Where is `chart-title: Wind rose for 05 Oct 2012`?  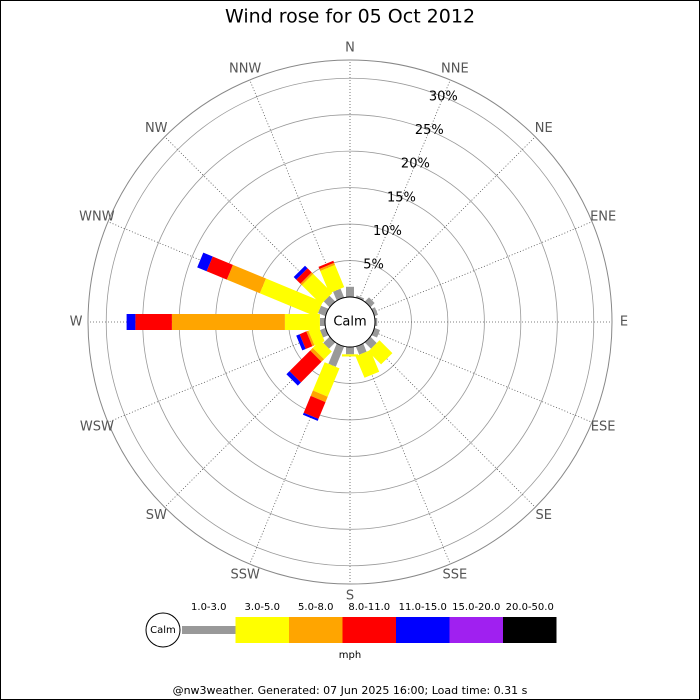 chart-title: Wind rose for 05 Oct 2012 is located at coordinates (350, 17).